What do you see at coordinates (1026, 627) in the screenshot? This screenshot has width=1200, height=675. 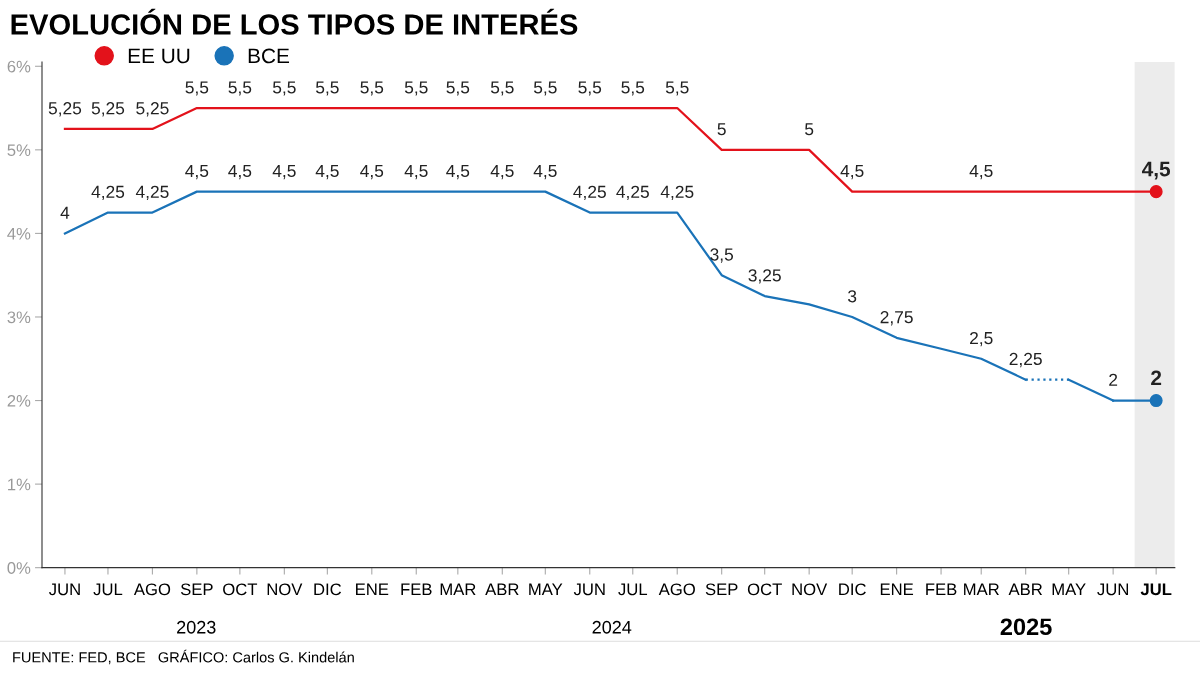 I see `text: 2025` at bounding box center [1026, 627].